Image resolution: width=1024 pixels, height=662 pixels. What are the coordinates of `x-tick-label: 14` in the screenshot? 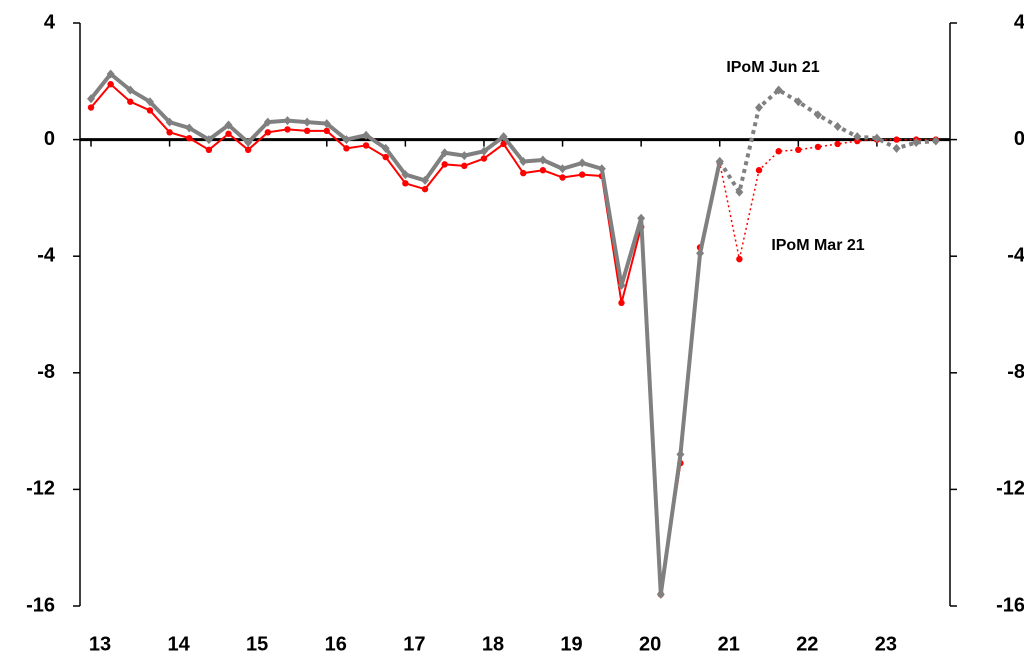 It's located at (178, 644).